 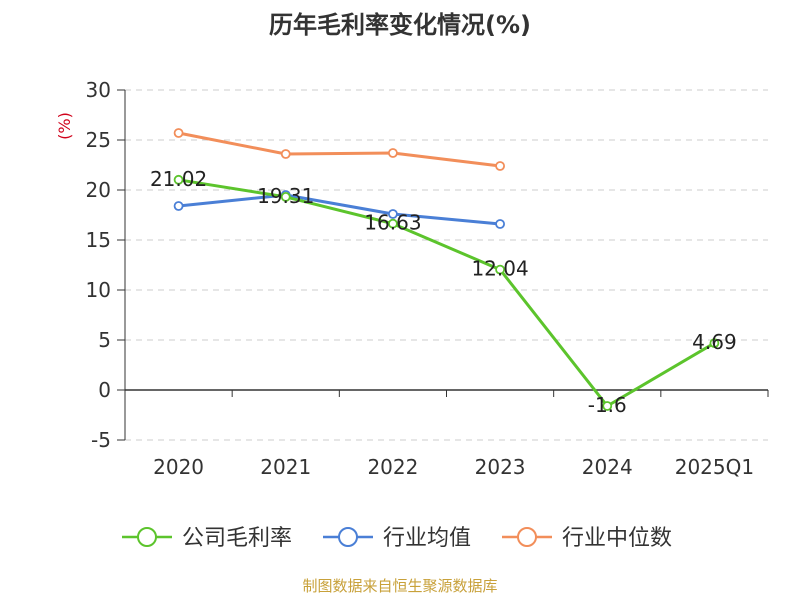 I want to click on x-tick-label: 2020, so click(x=178, y=467).